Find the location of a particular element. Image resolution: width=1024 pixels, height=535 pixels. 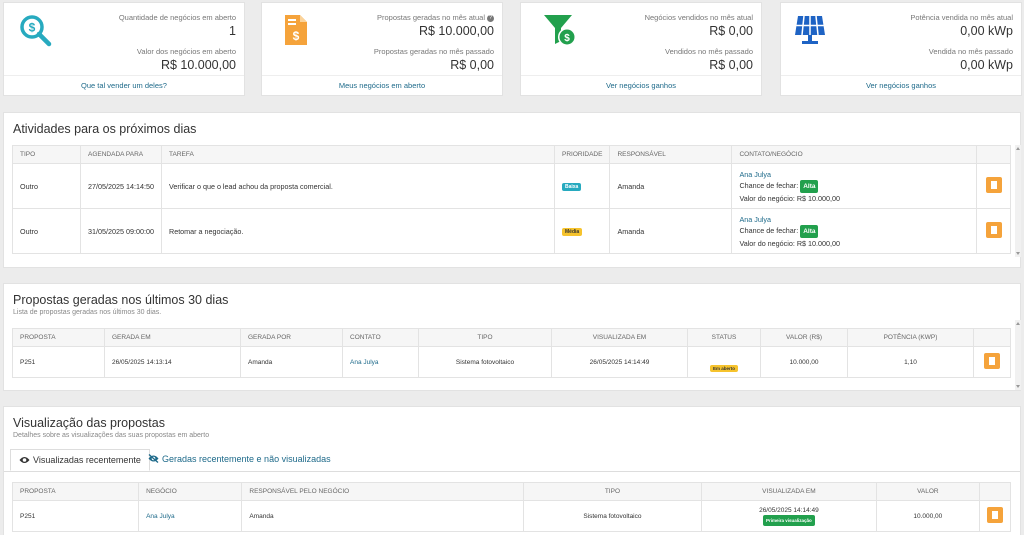

stat-link: Meus negócios em aberto is located at coordinates (382, 85).